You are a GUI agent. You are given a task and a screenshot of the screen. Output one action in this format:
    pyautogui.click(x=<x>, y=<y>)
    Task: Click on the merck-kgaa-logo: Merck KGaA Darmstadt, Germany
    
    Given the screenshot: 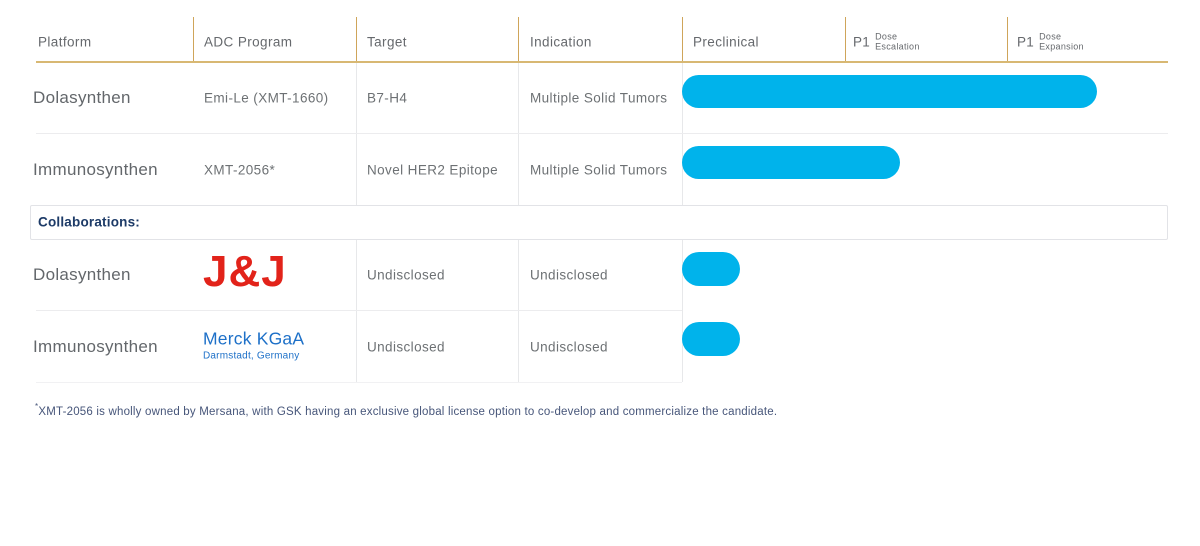 What is the action you would take?
    pyautogui.click(x=253, y=345)
    